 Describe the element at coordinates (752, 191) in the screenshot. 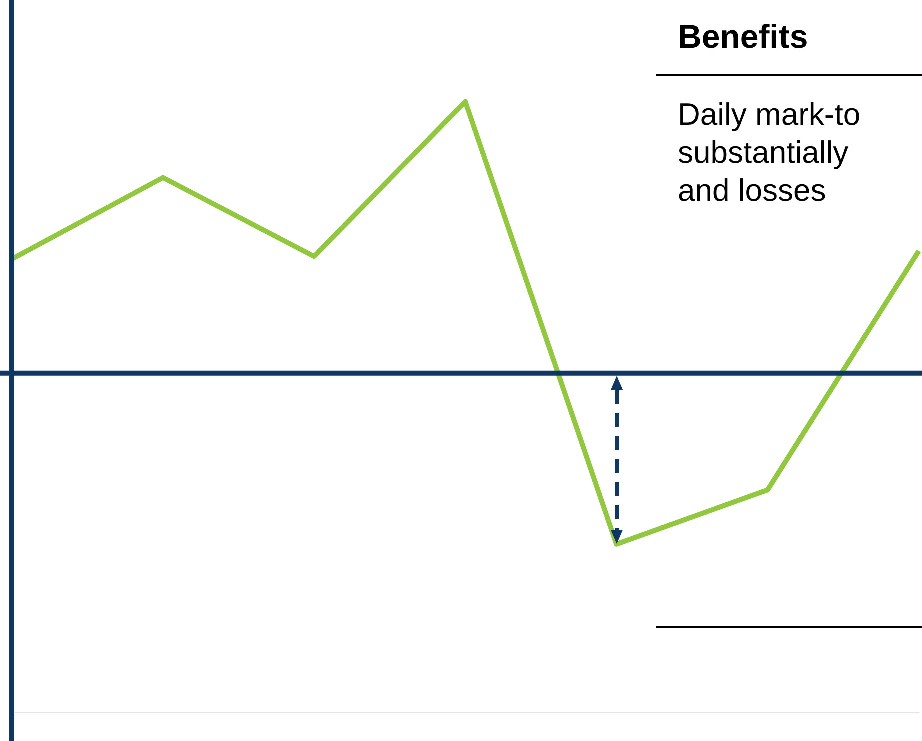

I see `annotation: and losses` at that location.